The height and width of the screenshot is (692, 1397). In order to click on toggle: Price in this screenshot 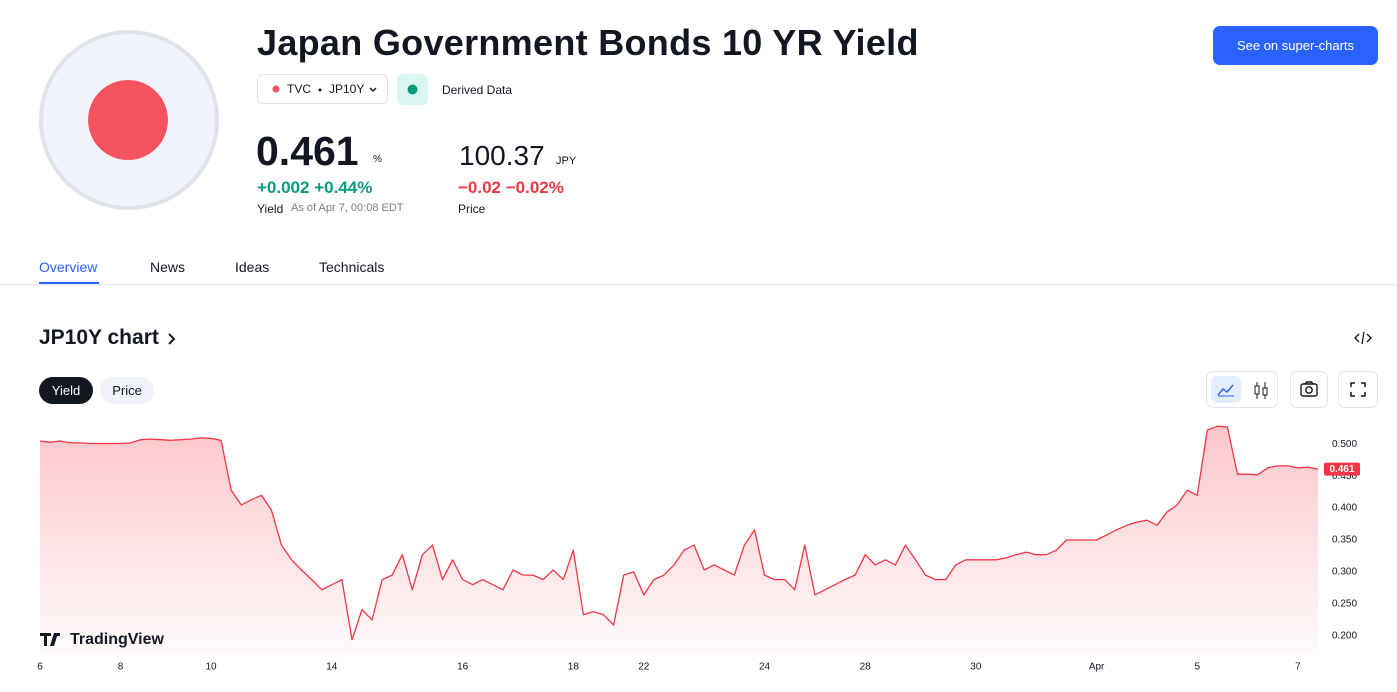, I will do `click(127, 390)`.